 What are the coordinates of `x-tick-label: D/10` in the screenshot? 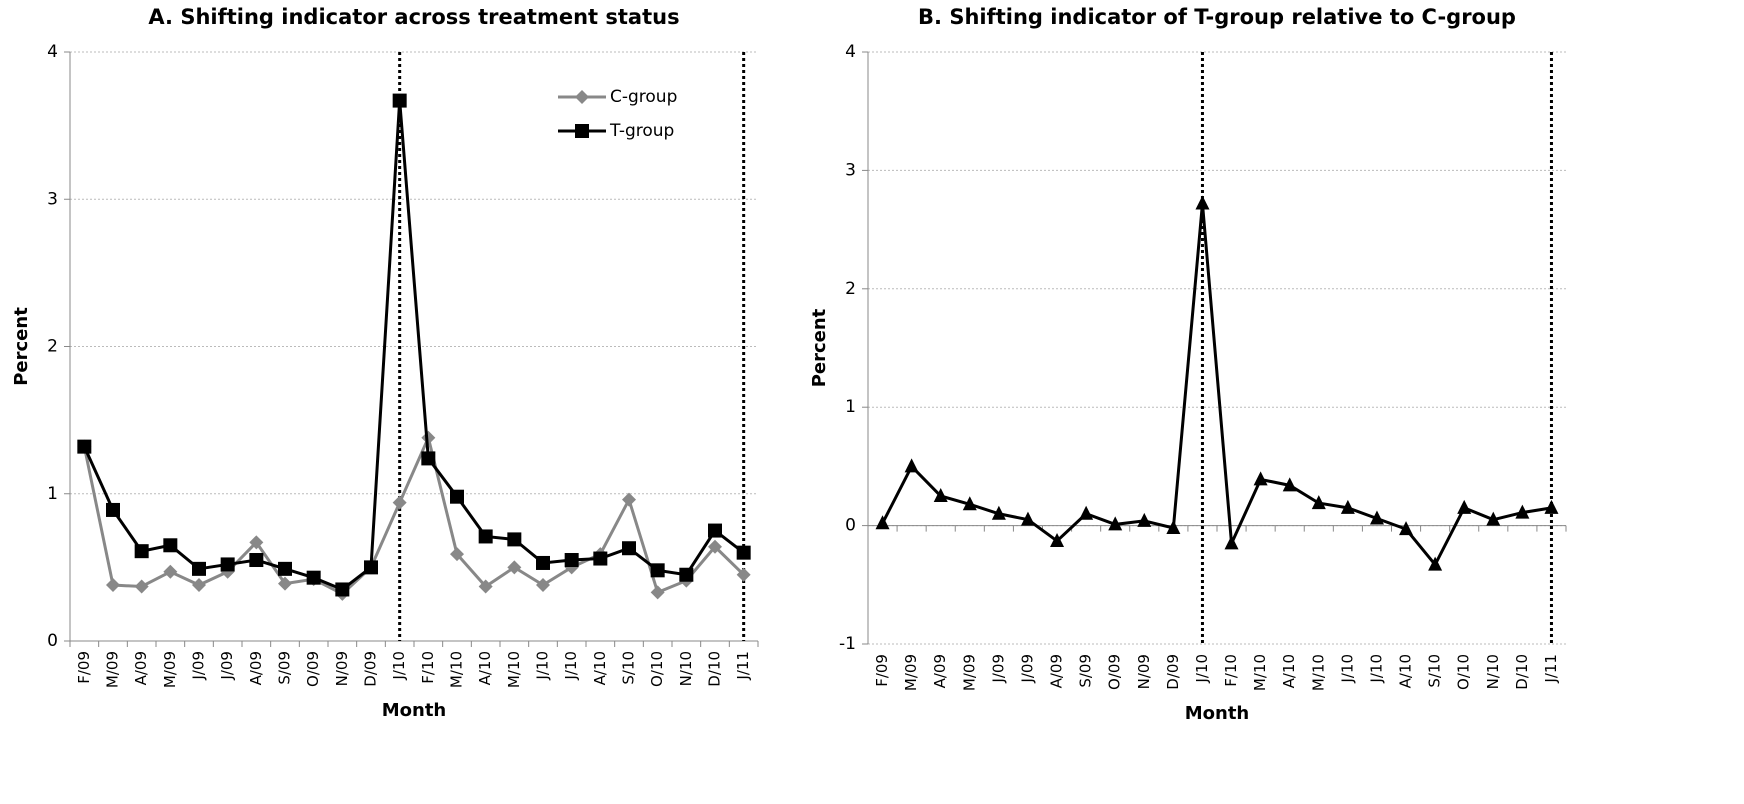 It's located at (1522, 672).